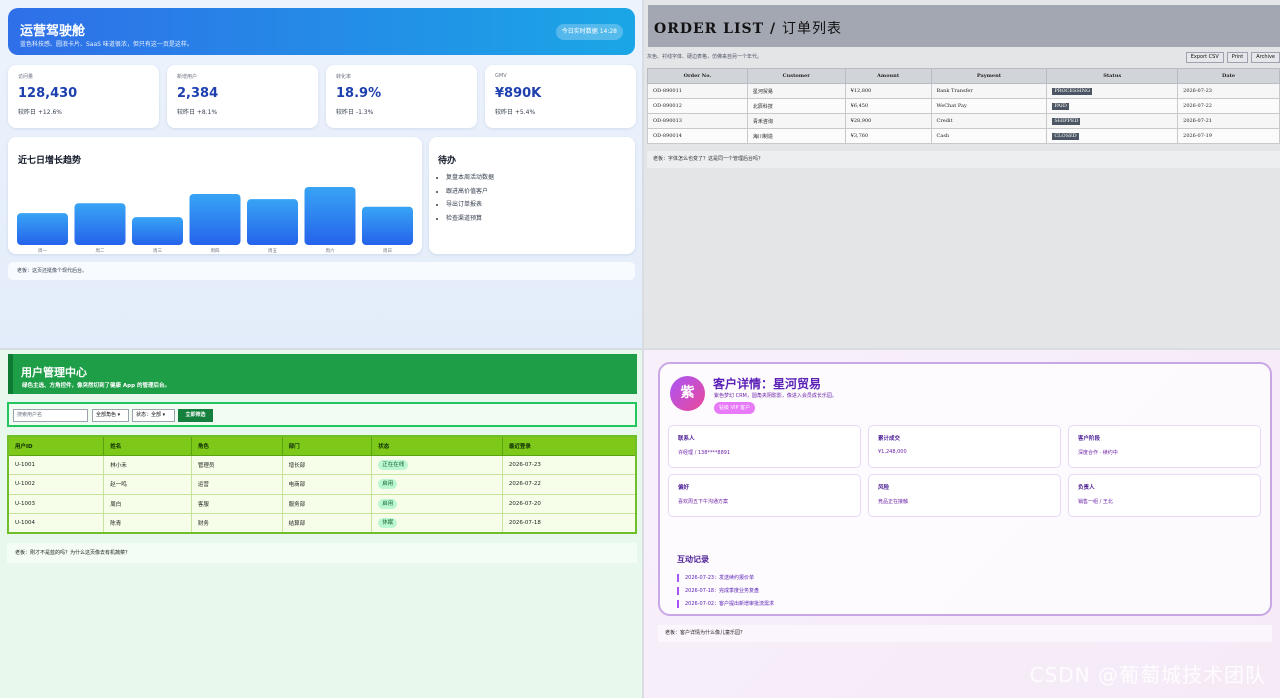 The height and width of the screenshot is (698, 1280). Describe the element at coordinates (50, 161) in the screenshot. I see `trend-title: 近七日增长趋势` at that location.